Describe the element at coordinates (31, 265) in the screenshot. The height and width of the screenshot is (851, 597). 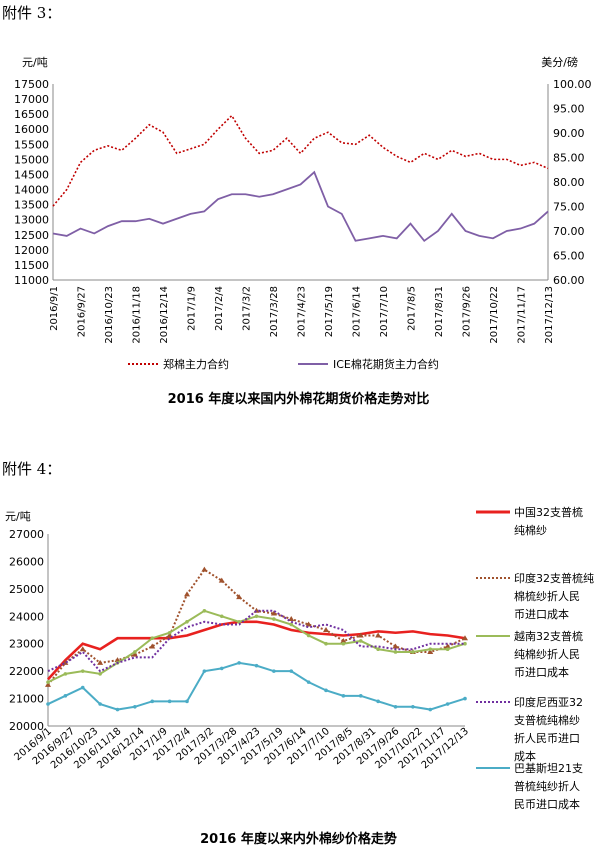
I see `chart1-ytick-label: 11500` at that location.